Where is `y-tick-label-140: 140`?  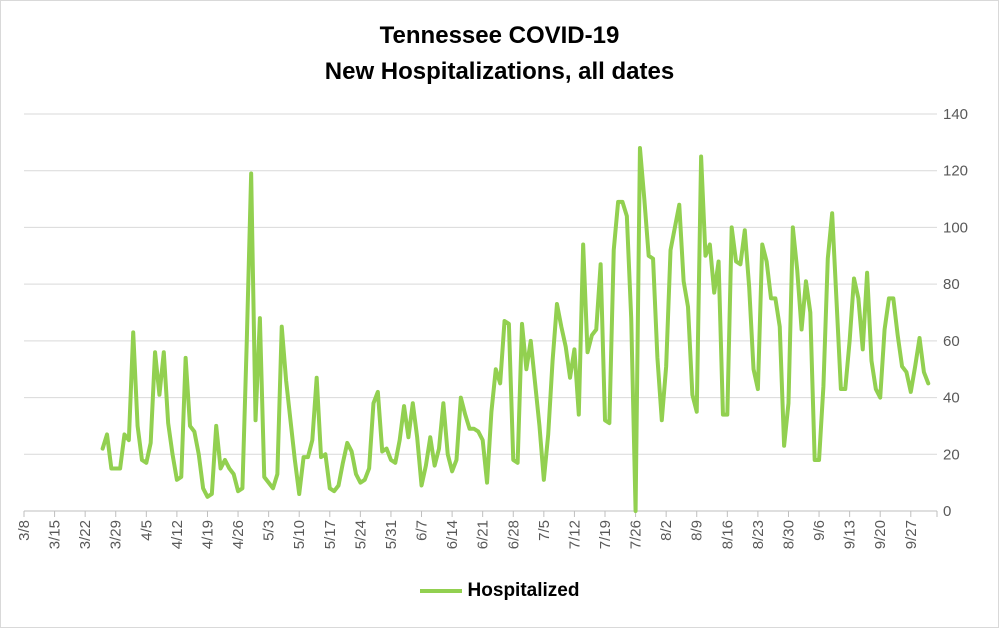 y-tick-label-140: 140 is located at coordinates (955, 114).